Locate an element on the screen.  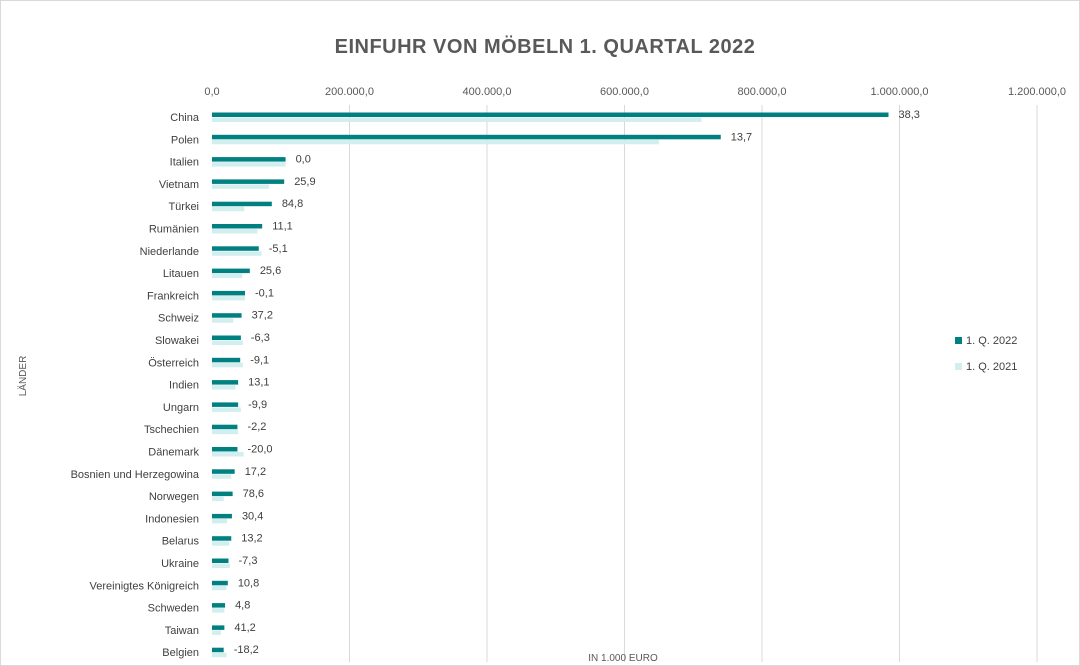
category-label: Litauen is located at coordinates (181, 274).